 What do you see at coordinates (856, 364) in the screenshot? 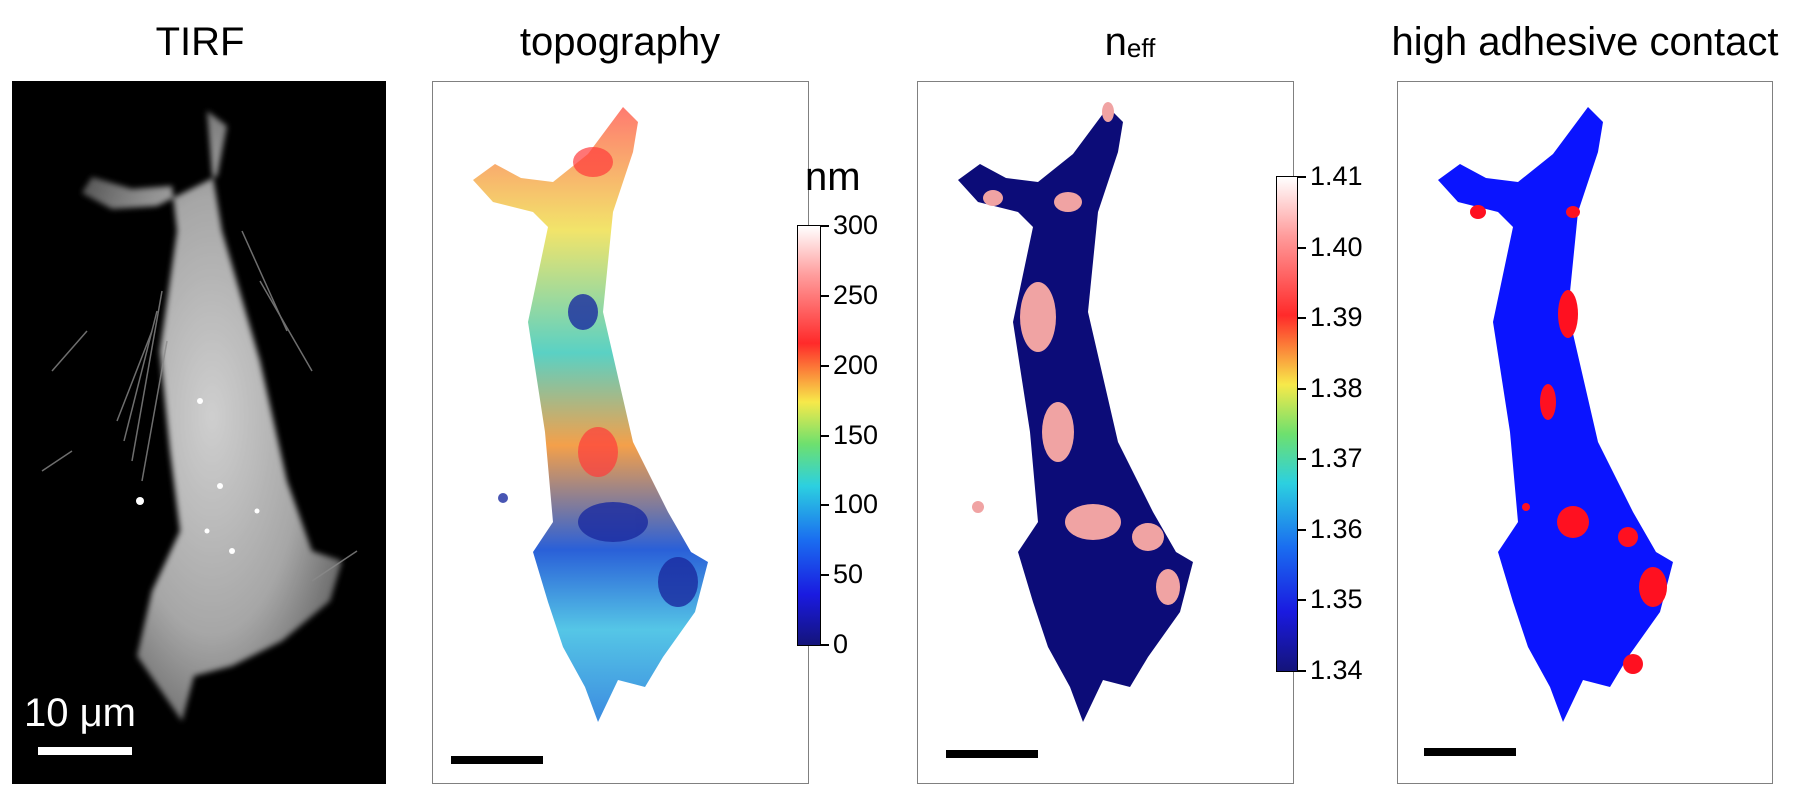
I see `topography-colorbar-tick-label: 200` at bounding box center [856, 364].